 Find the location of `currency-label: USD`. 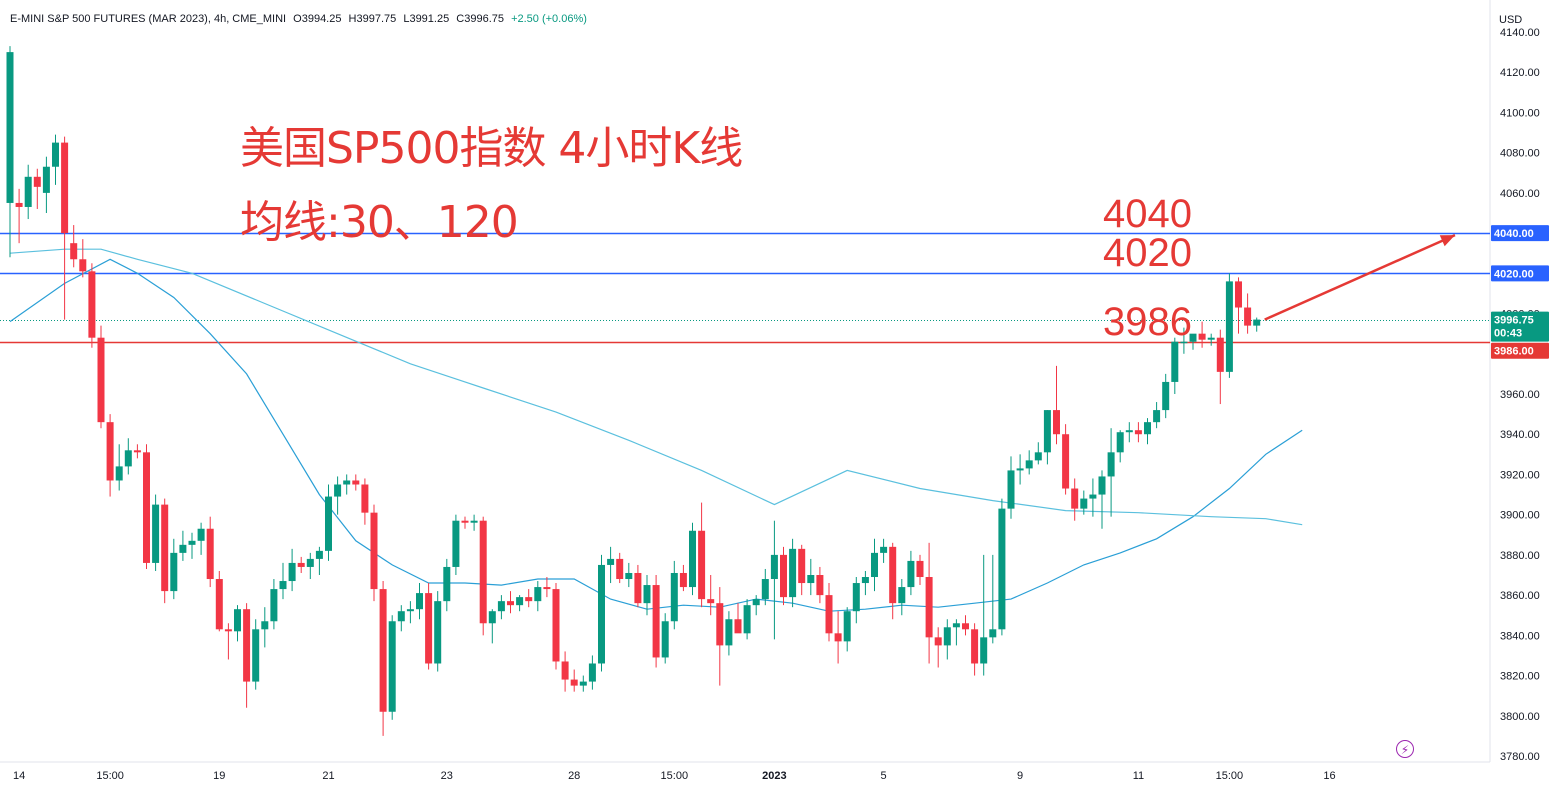

currency-label: USD is located at coordinates (1511, 20).